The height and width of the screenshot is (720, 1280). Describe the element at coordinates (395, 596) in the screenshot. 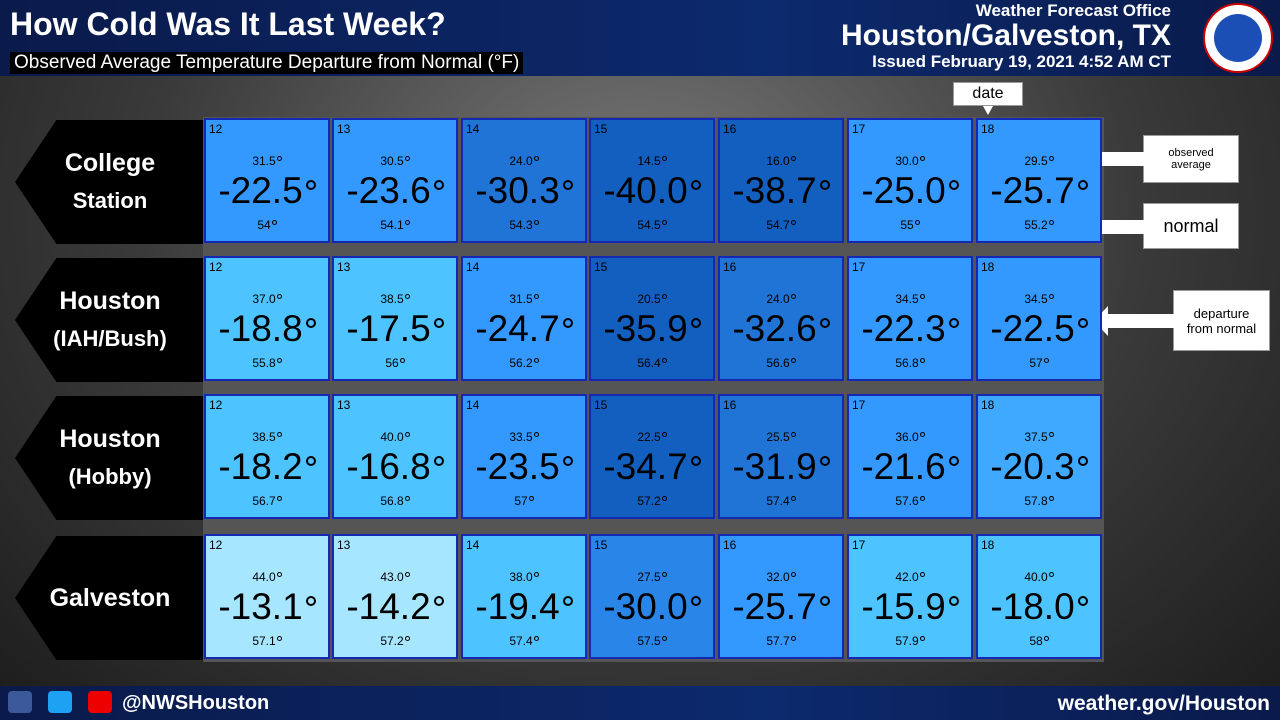

I see `day-cell: 13 43.0 -14.2 57.2` at that location.